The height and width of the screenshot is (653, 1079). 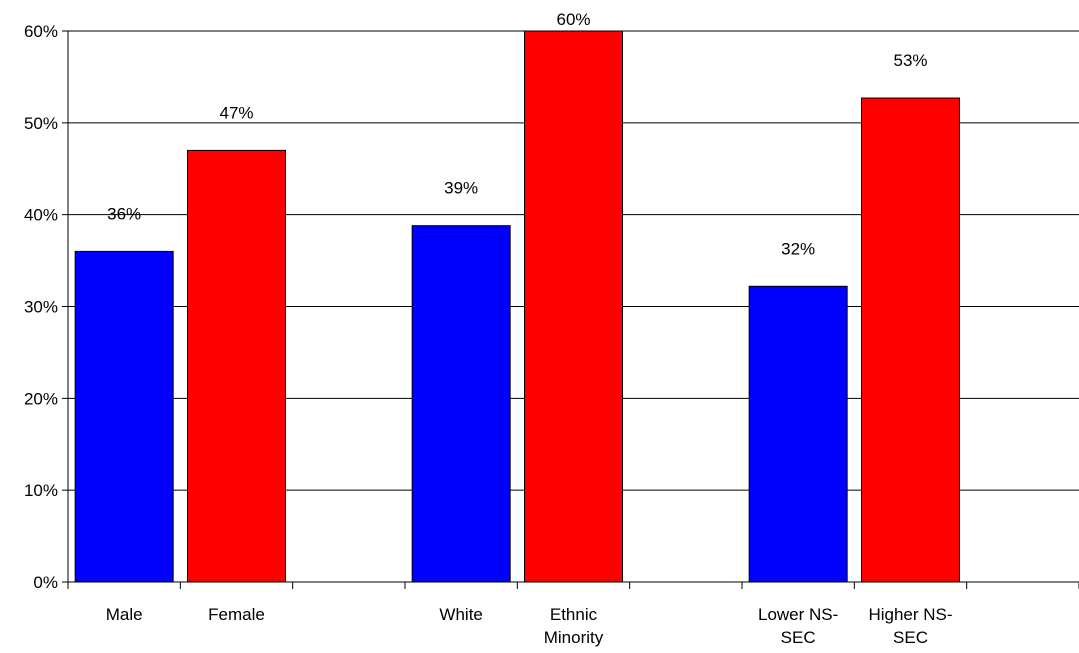 I want to click on category-label: Higher NS-, so click(x=910, y=614).